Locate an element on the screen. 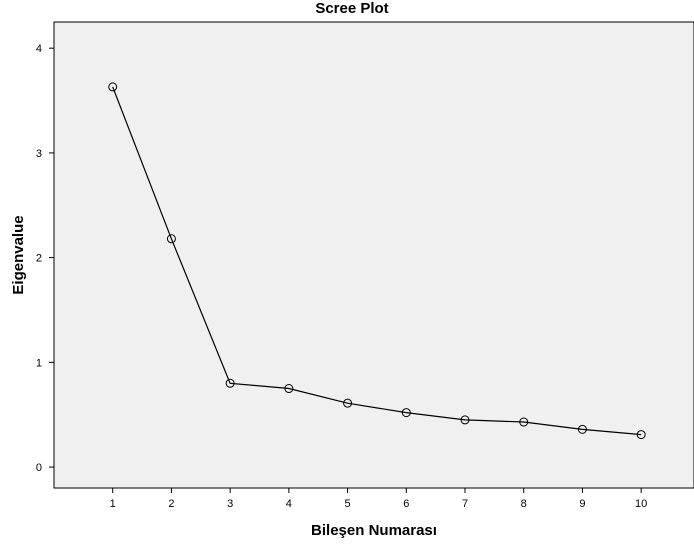  x-tick-label: 8 is located at coordinates (524, 504).